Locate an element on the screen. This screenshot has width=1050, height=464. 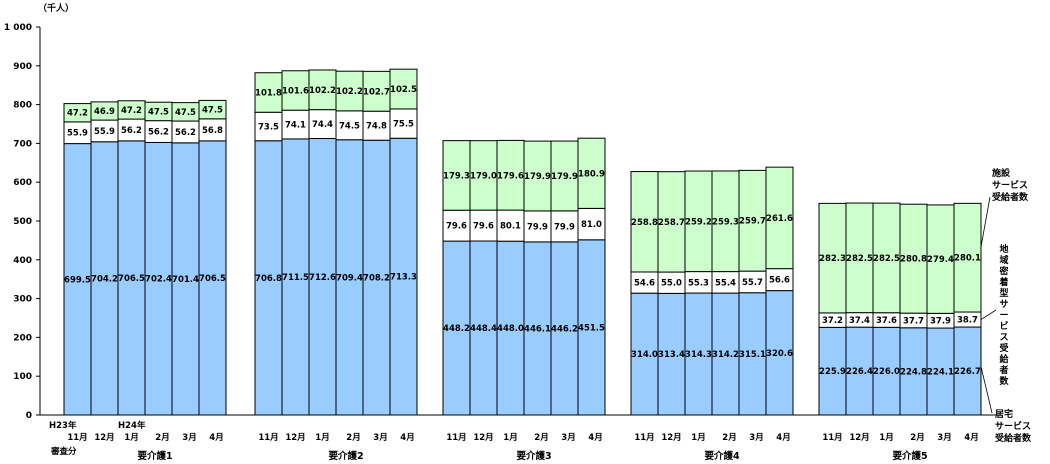
legend-facility-text: 受給者数 is located at coordinates (1010, 197).